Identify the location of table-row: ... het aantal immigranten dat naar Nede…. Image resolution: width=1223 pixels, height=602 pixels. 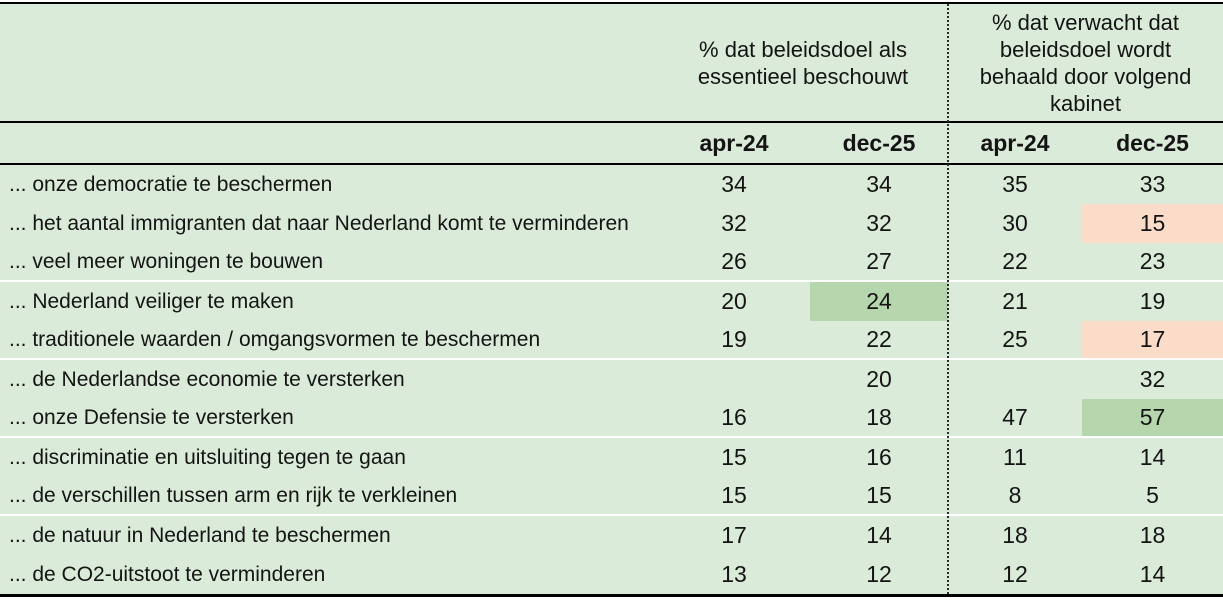
(611, 223).